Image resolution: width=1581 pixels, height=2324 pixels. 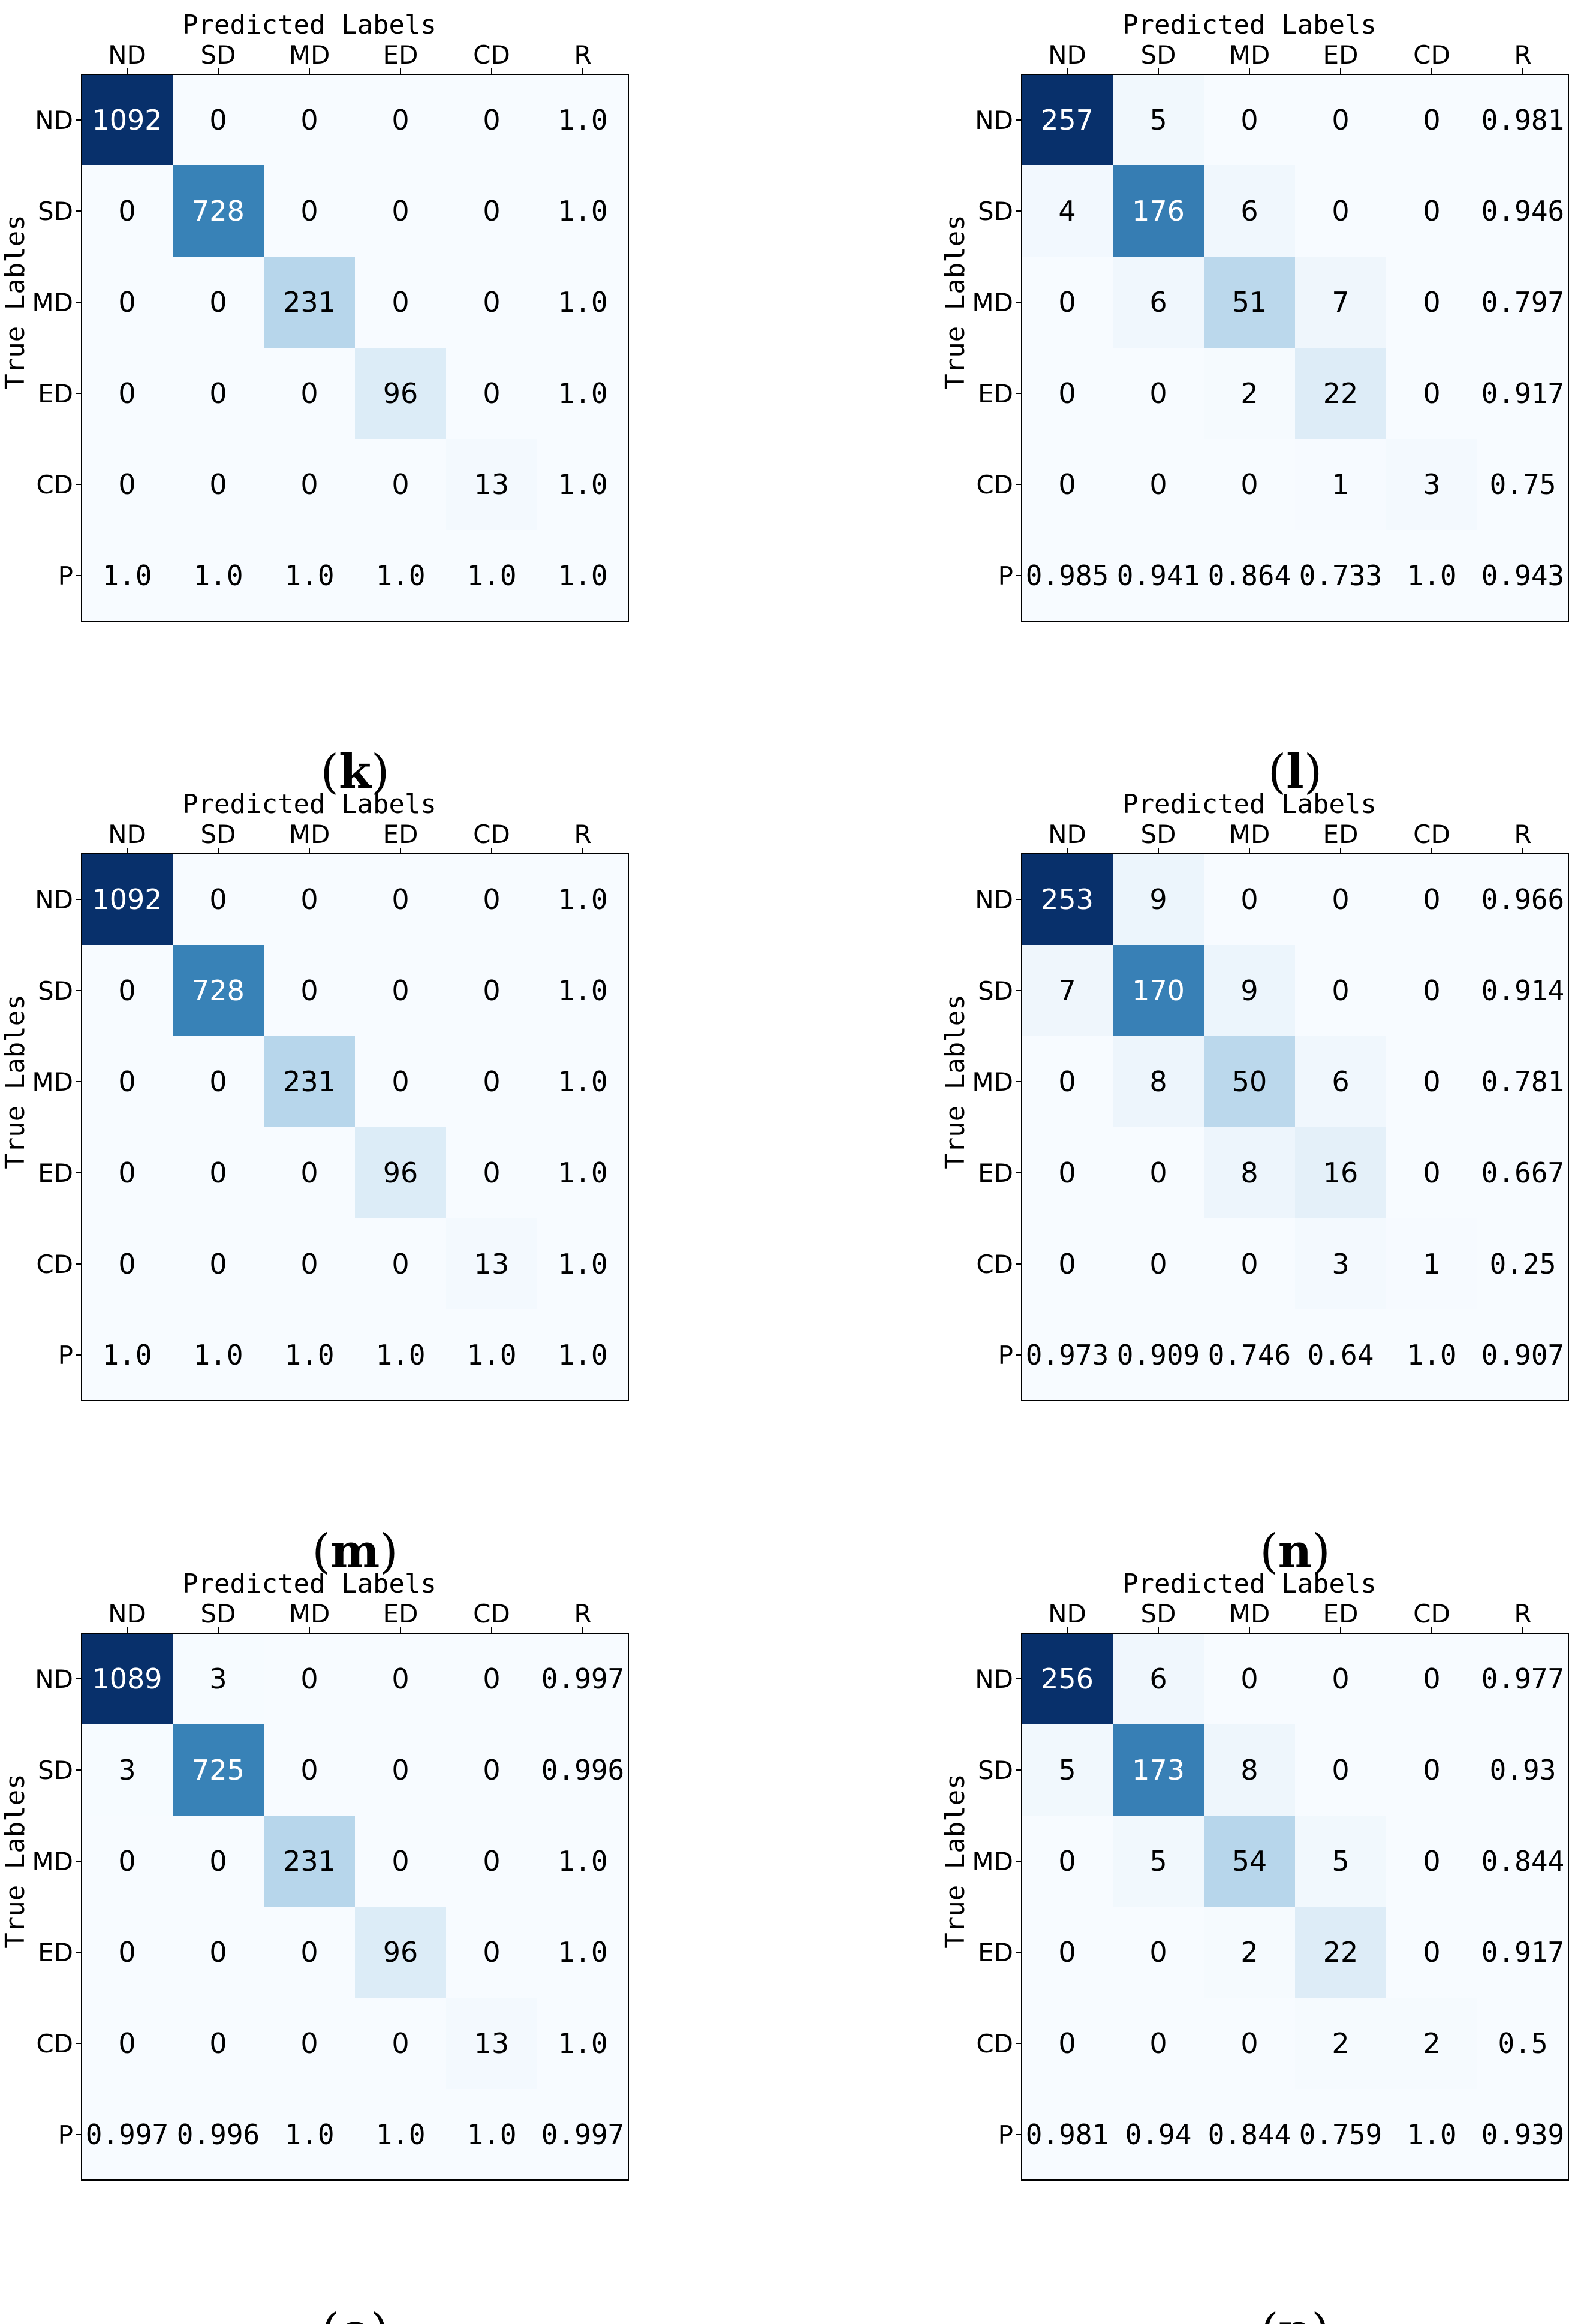 What do you see at coordinates (1067, 1679) in the screenshot?
I see `cell-value: 256` at bounding box center [1067, 1679].